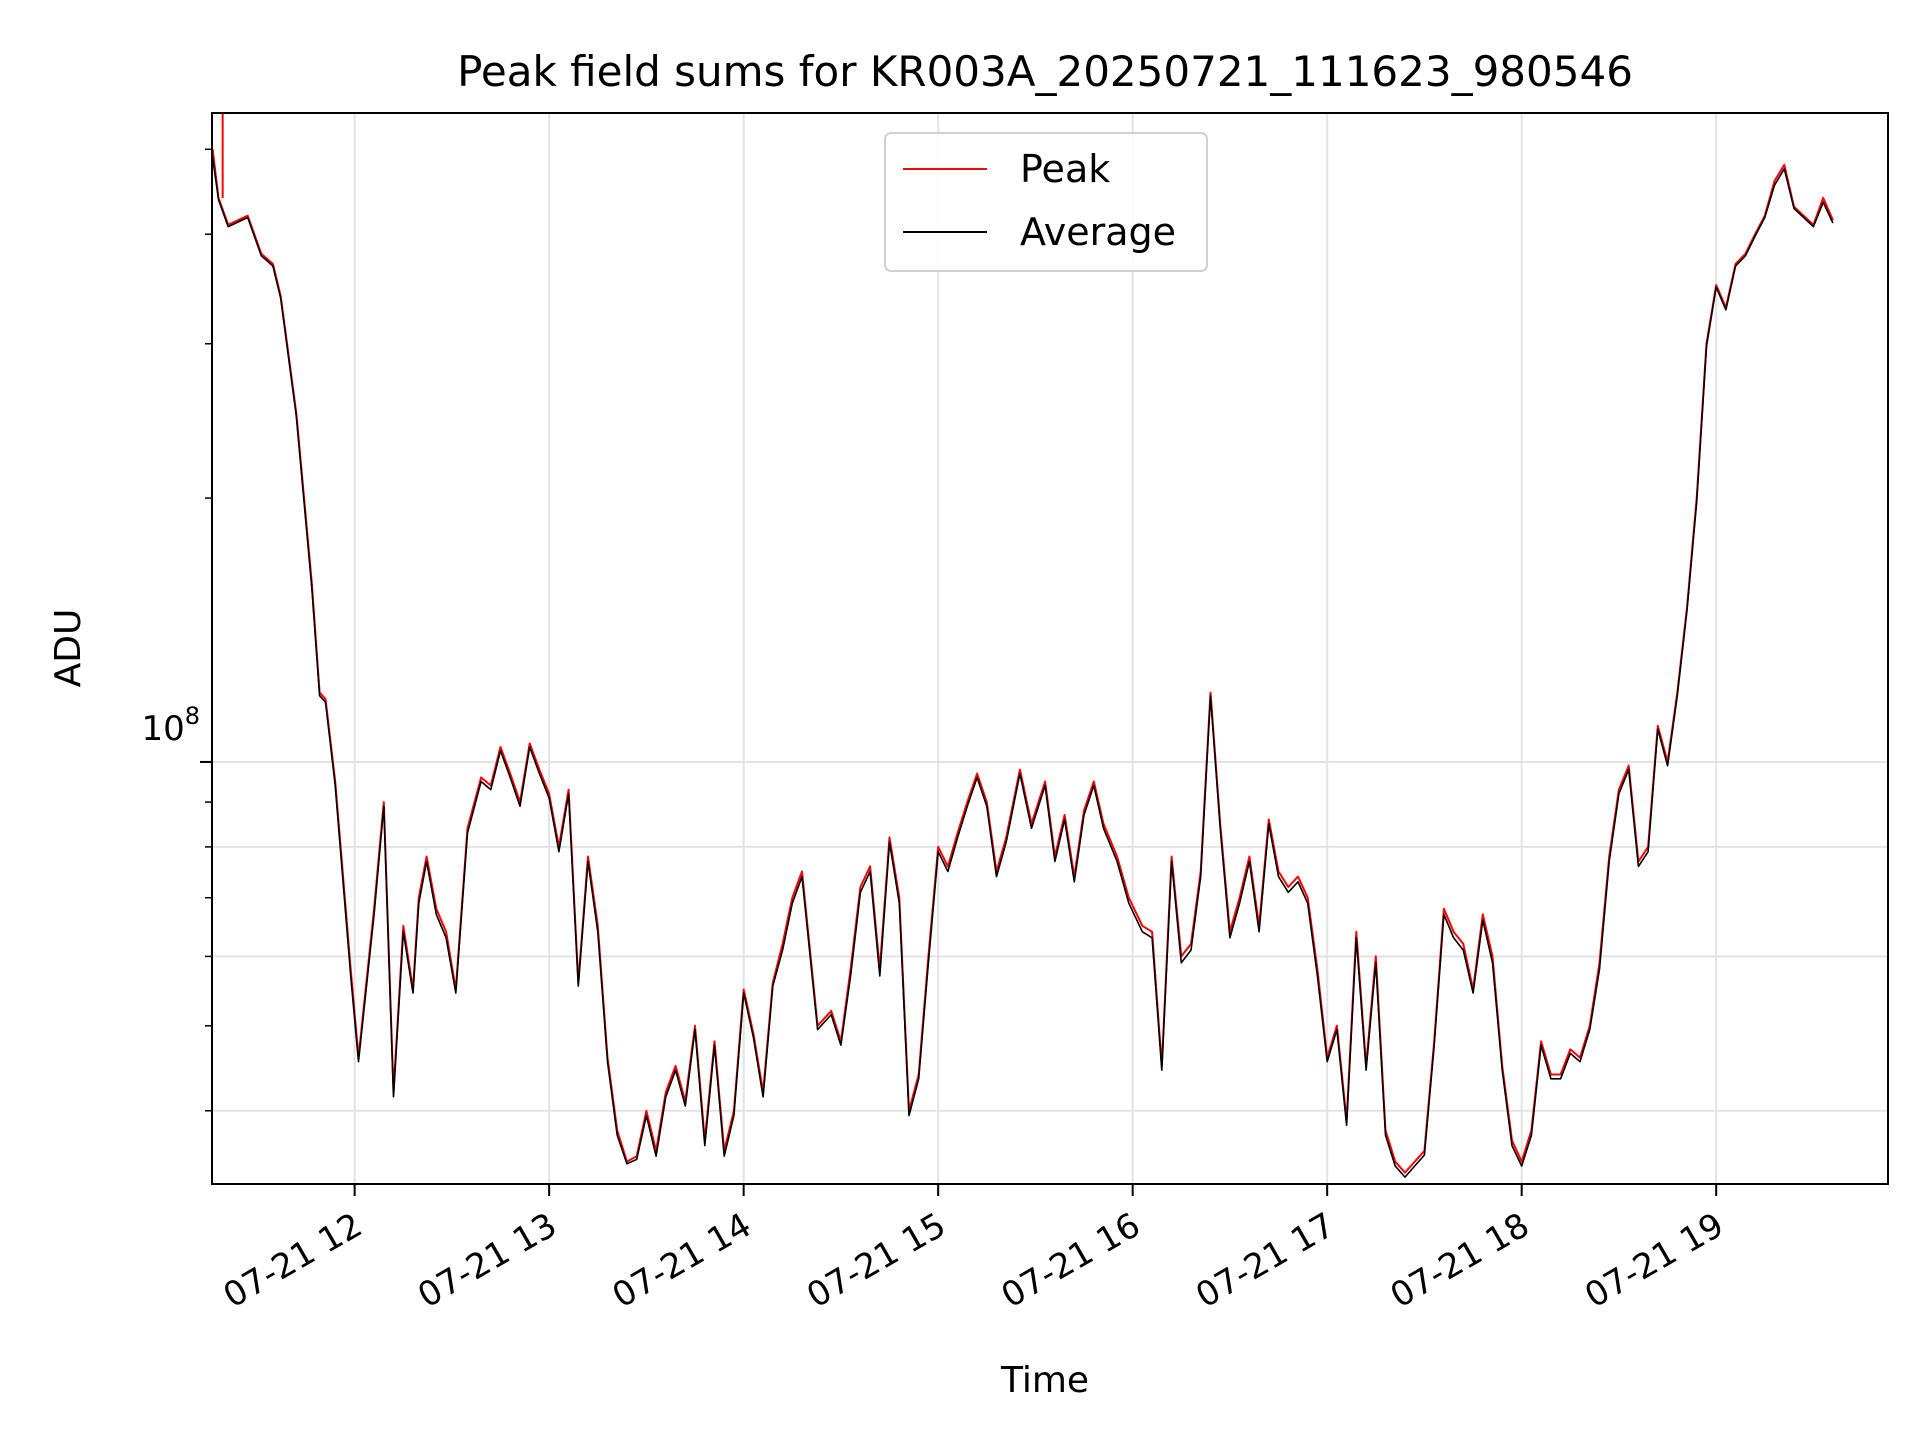 The width and height of the screenshot is (1920, 1440). What do you see at coordinates (1098, 232) in the screenshot?
I see `legend-average-label: Average` at bounding box center [1098, 232].